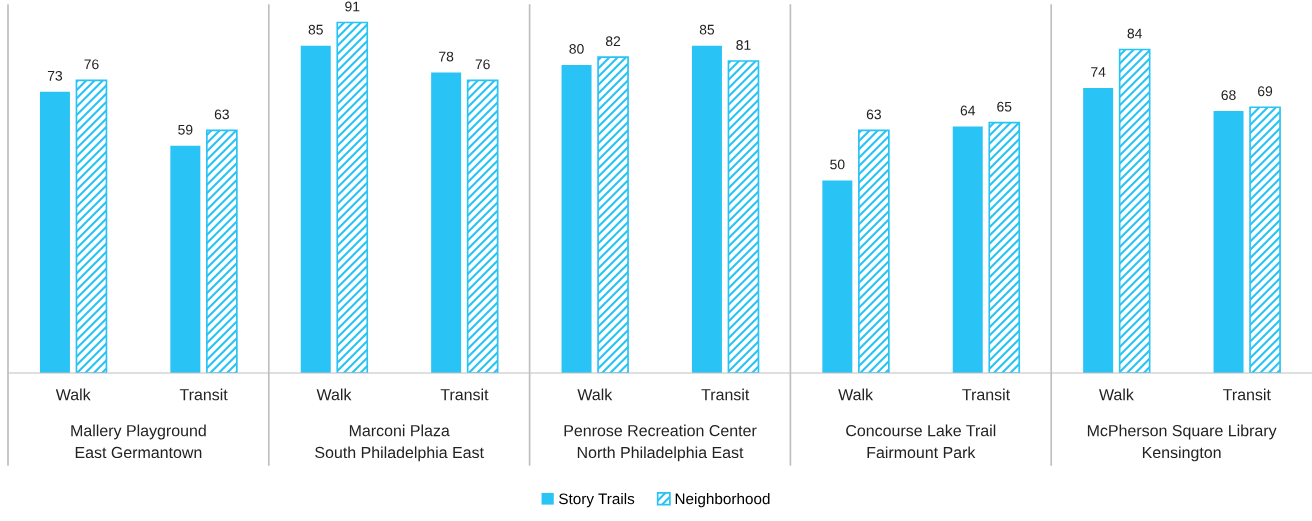  What do you see at coordinates (1004, 106) in the screenshot?
I see `data-label: 65` at bounding box center [1004, 106].